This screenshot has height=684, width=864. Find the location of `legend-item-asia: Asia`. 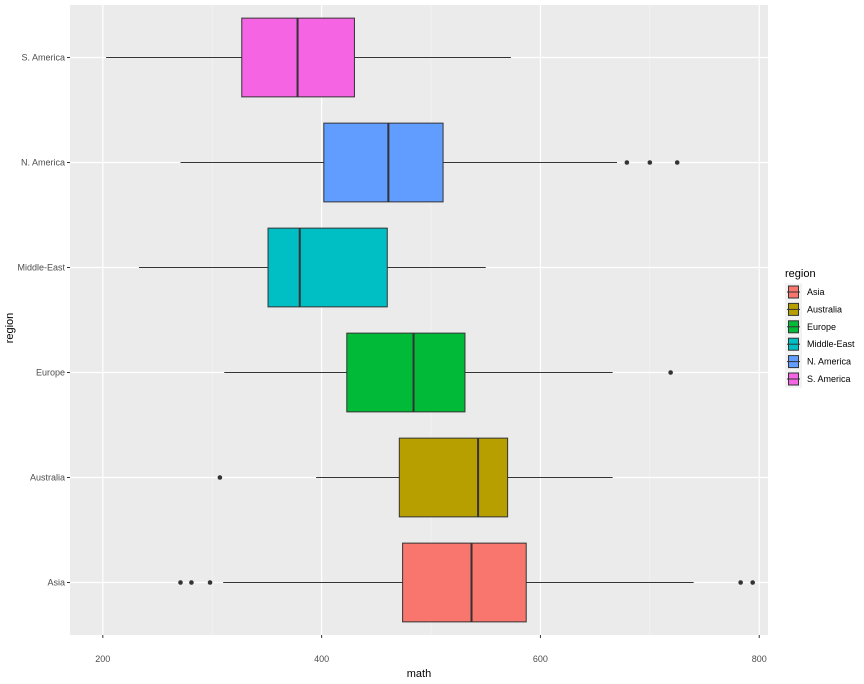

legend-item-asia: Asia is located at coordinates (805, 292).